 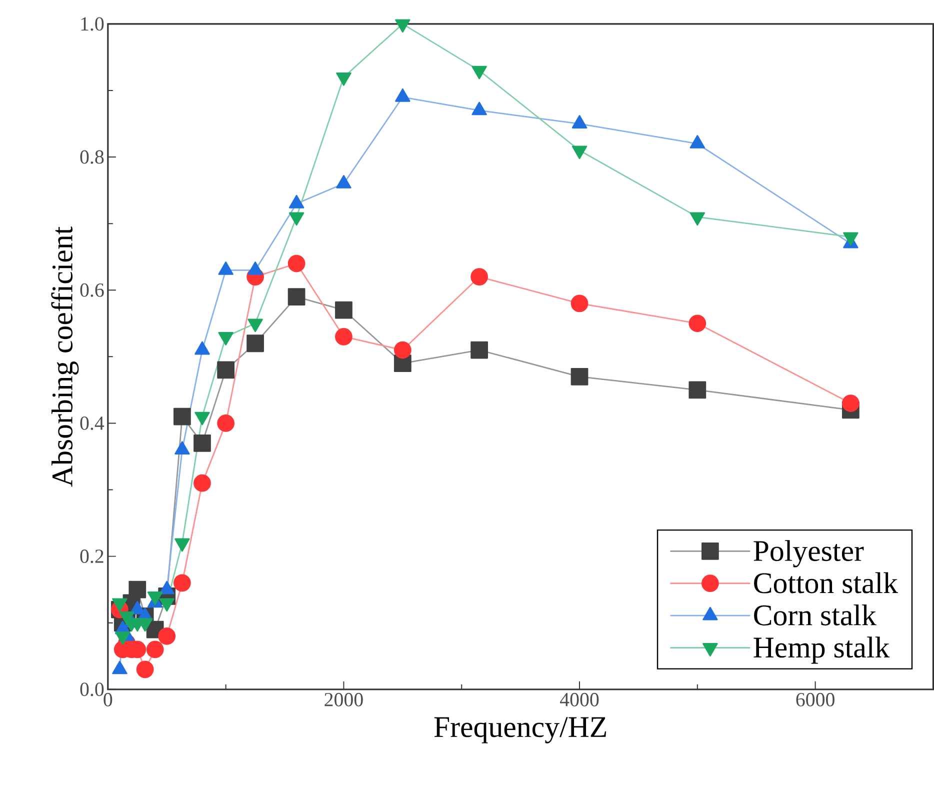 What do you see at coordinates (520, 730) in the screenshot?
I see `x-axis-title: Frequency/HZ` at bounding box center [520, 730].